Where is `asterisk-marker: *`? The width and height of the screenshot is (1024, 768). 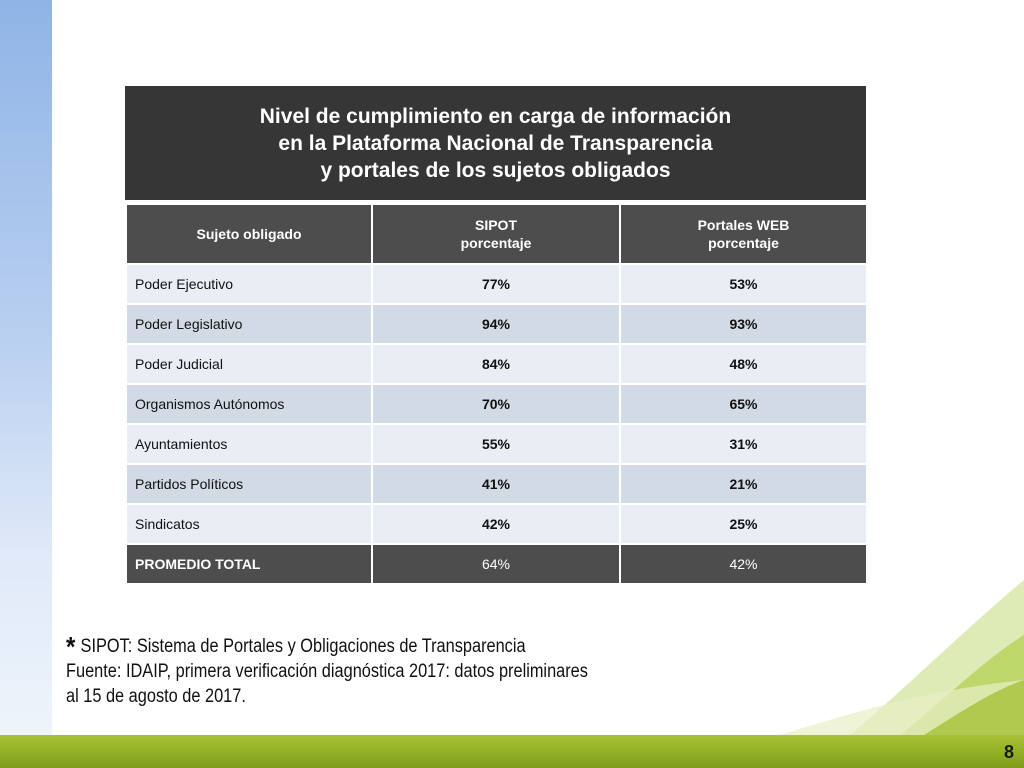
asterisk-marker: * is located at coordinates (71, 646).